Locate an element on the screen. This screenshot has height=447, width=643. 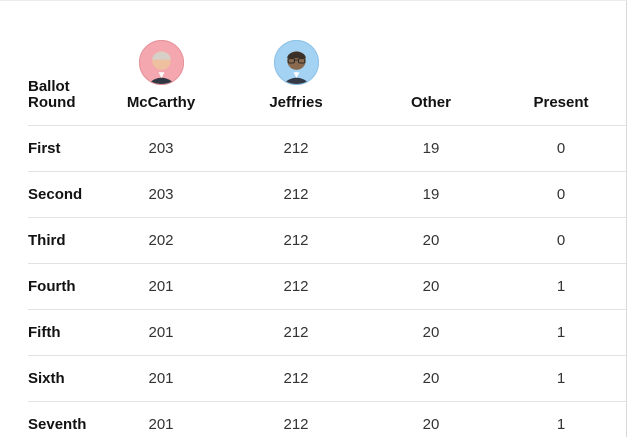
table-row-fifth: Fifth 201 212 20 1 is located at coordinates (327, 332).